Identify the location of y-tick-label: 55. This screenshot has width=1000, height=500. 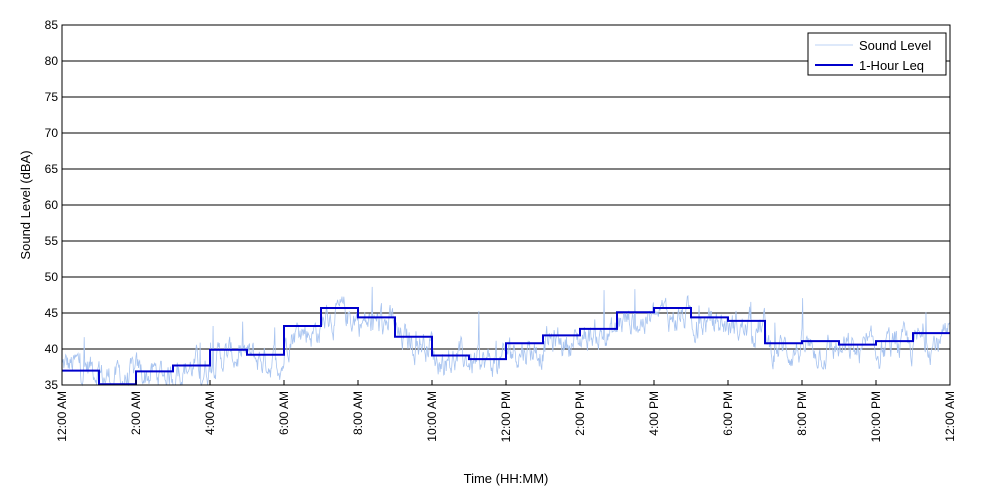
(52, 241).